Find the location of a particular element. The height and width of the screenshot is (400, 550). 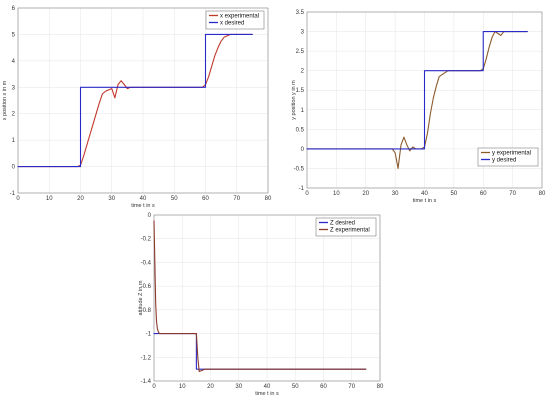

x-tick-label-x: 20 is located at coordinates (80, 199).